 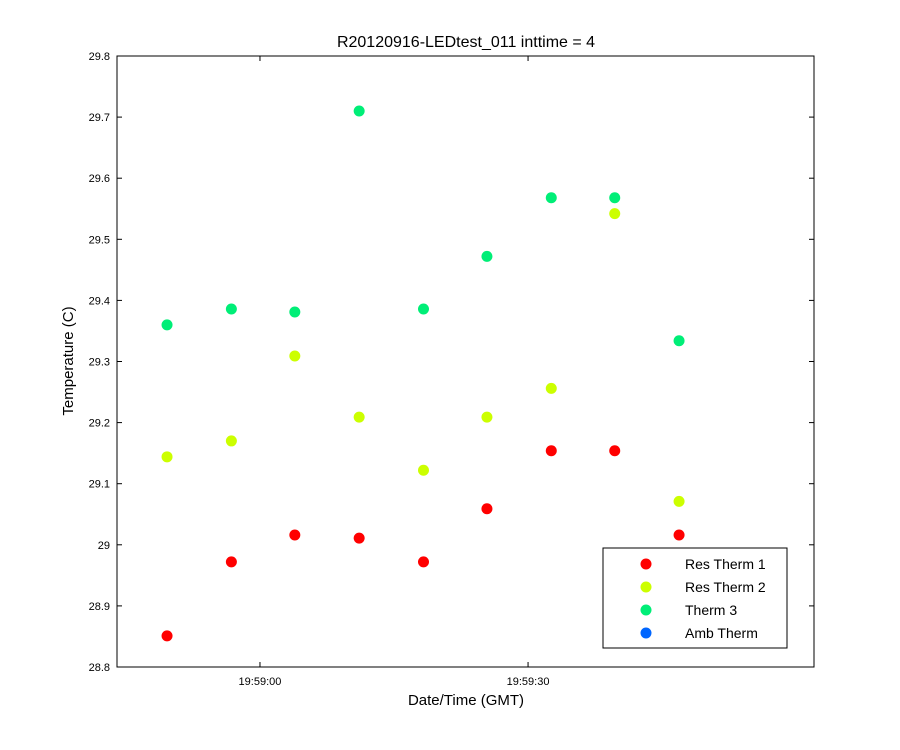 What do you see at coordinates (99, 607) in the screenshot?
I see `y-tick-label: 28.9` at bounding box center [99, 607].